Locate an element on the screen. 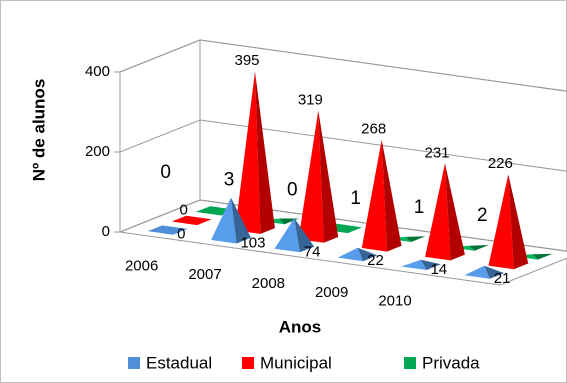 The height and width of the screenshot is (383, 567). y-tick-label: 400 is located at coordinates (97, 71).